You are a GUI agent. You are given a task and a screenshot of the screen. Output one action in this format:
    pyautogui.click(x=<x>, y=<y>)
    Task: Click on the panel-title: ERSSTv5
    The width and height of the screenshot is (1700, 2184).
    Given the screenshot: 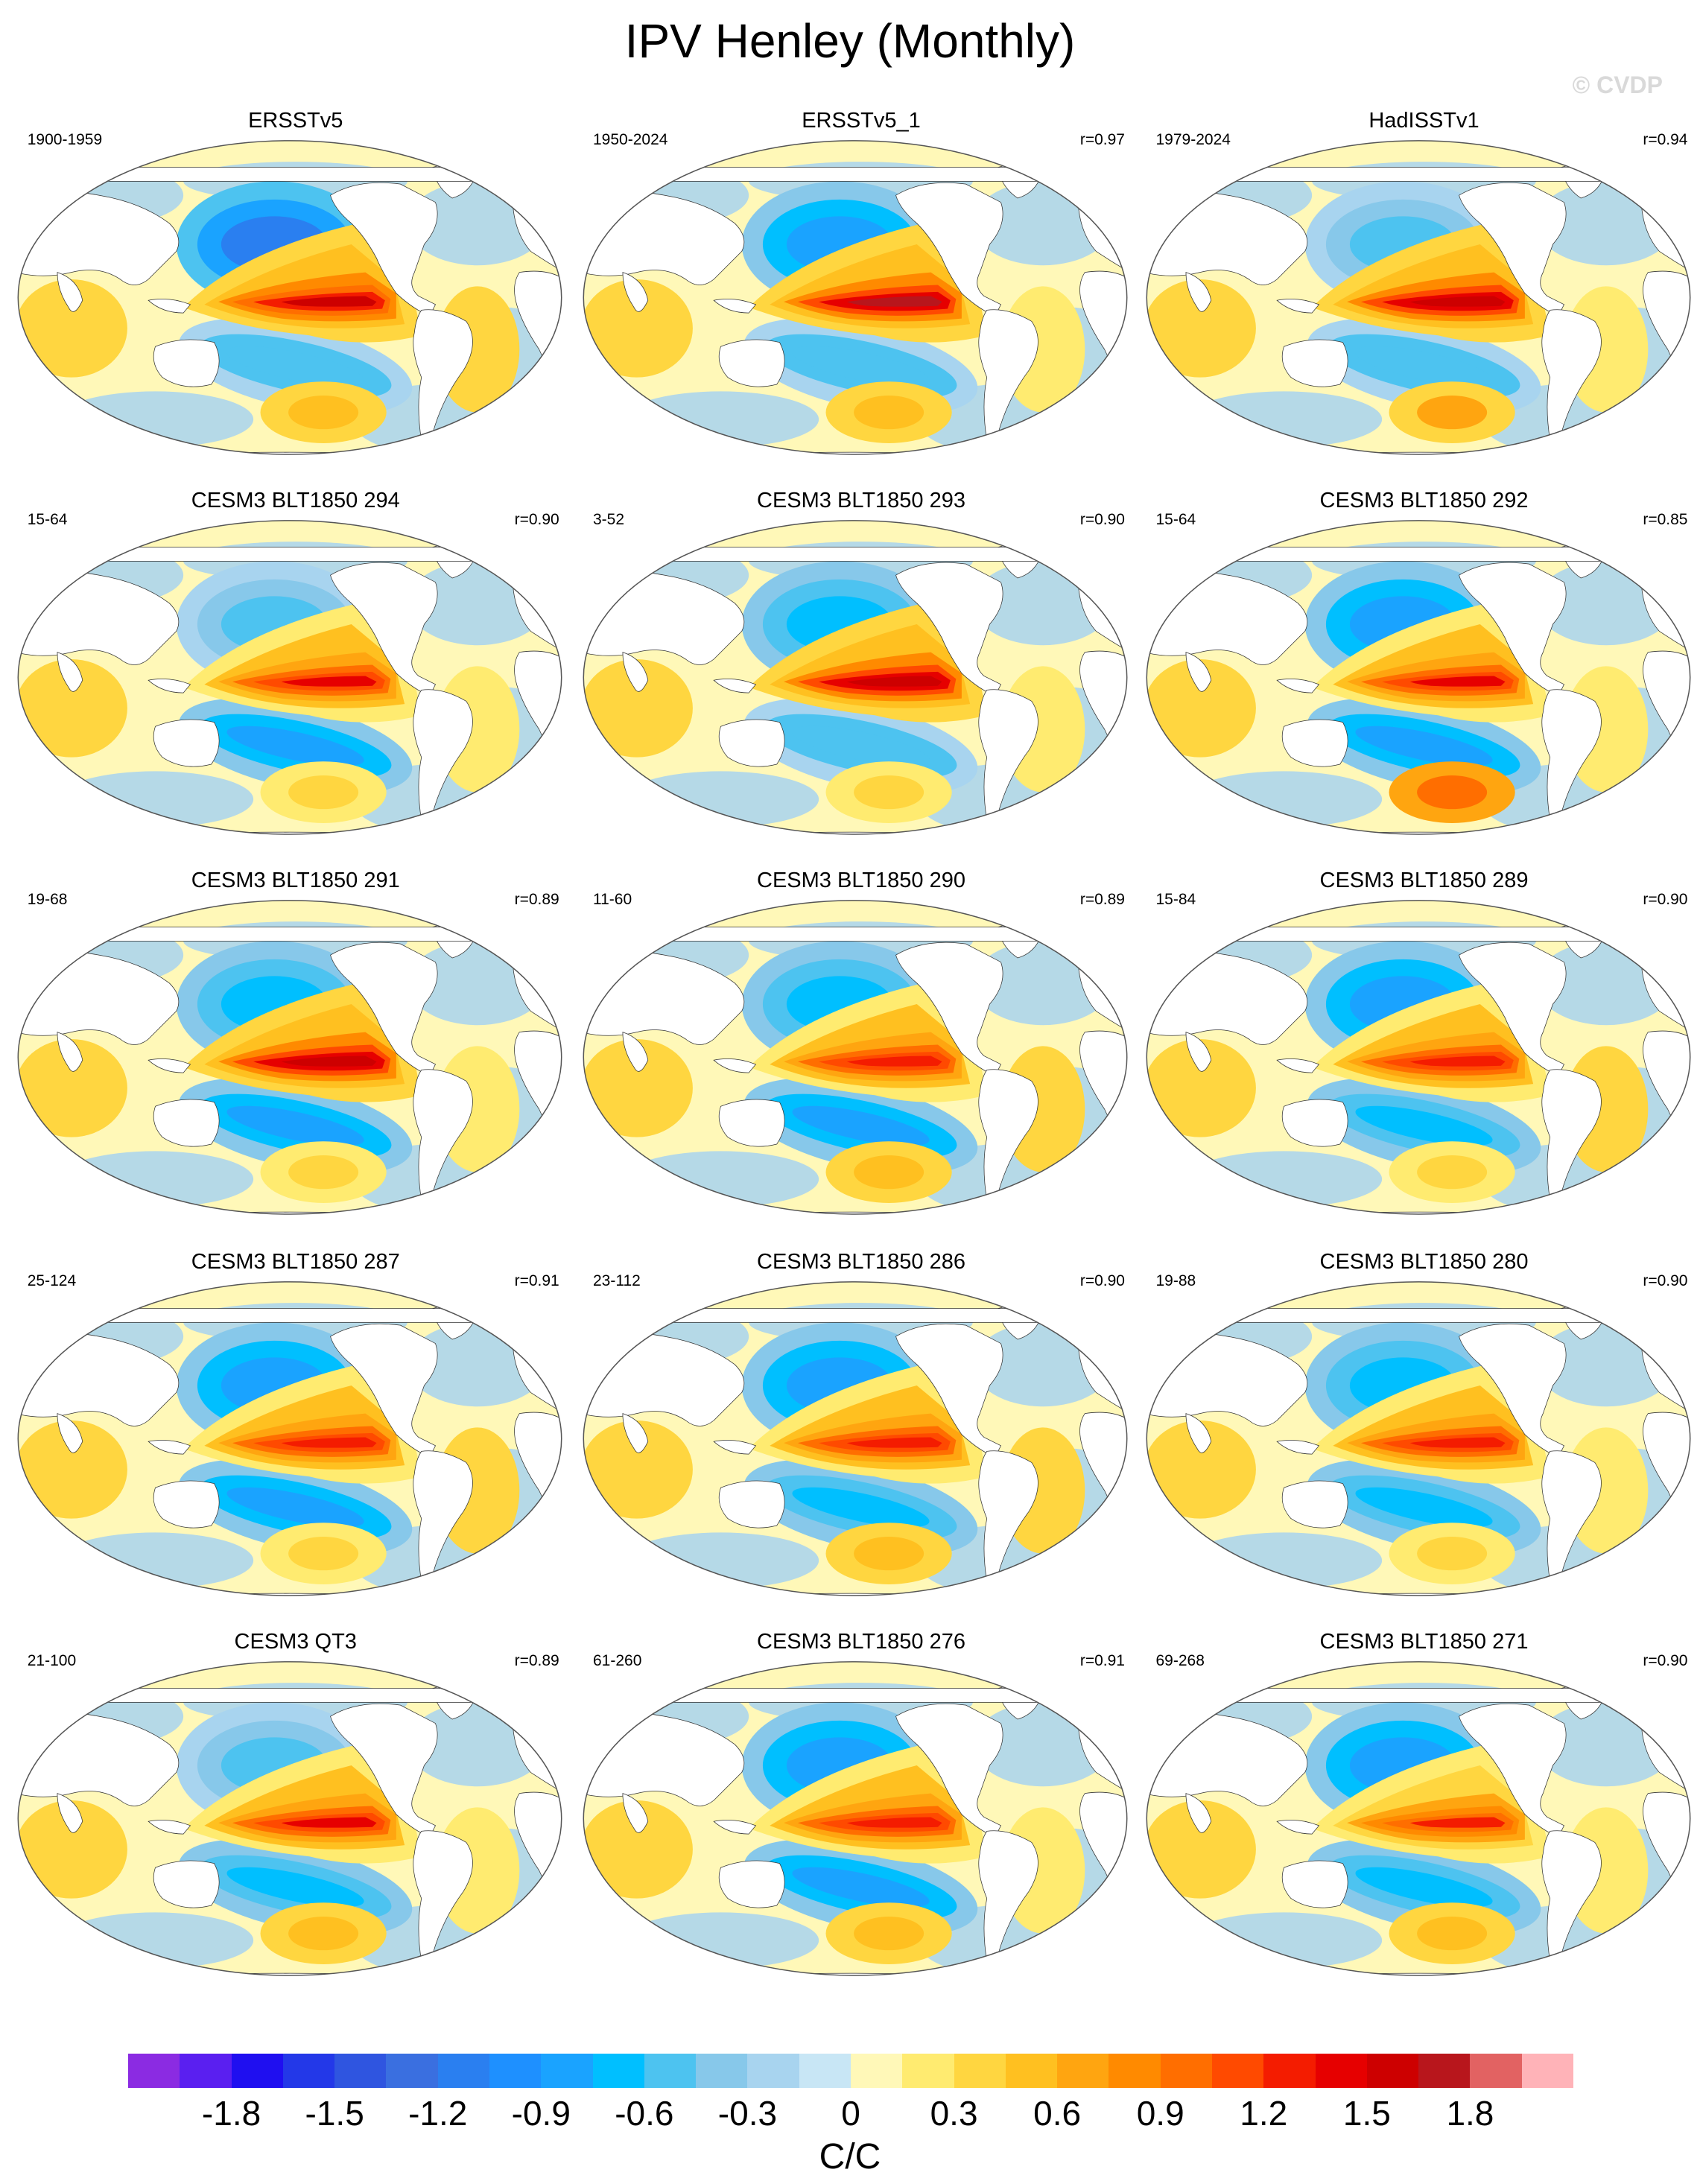 What is the action you would take?
    pyautogui.click(x=295, y=121)
    